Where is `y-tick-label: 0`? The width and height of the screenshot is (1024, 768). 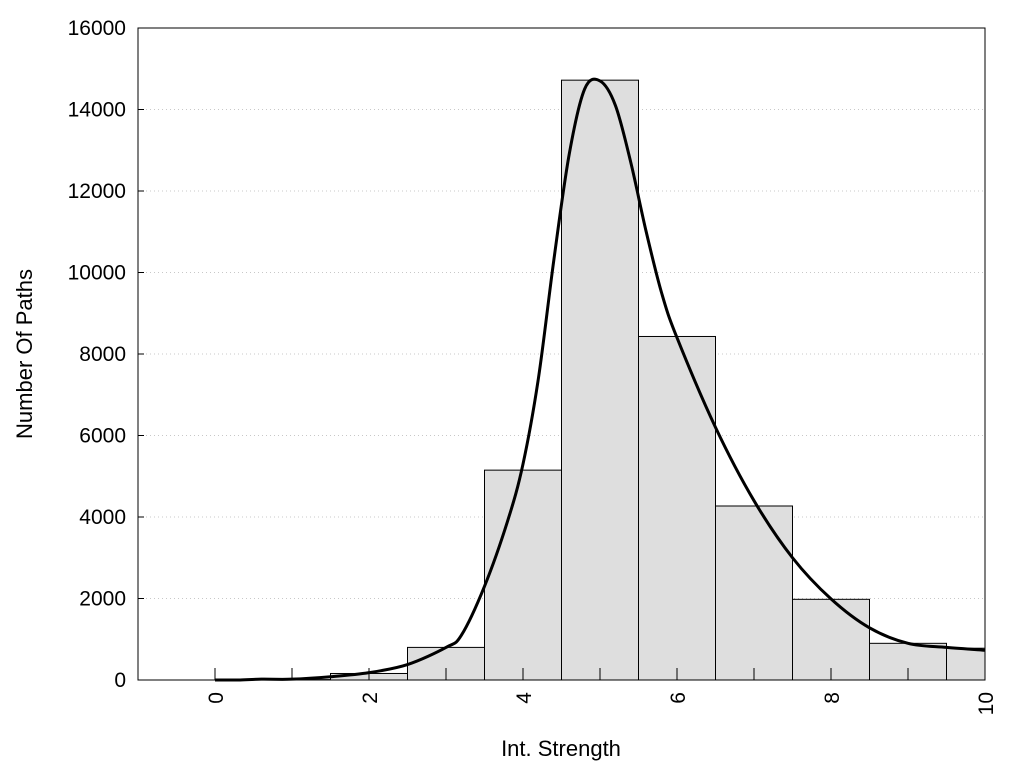
y-tick-label: 0 is located at coordinates (120, 680).